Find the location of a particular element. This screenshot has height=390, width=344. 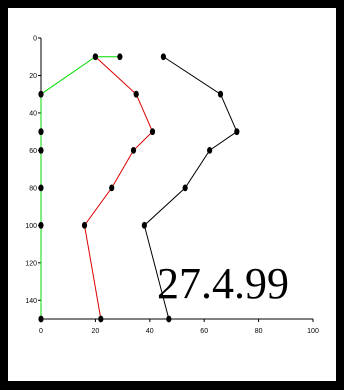

x-tick-label: 60 is located at coordinates (204, 331).